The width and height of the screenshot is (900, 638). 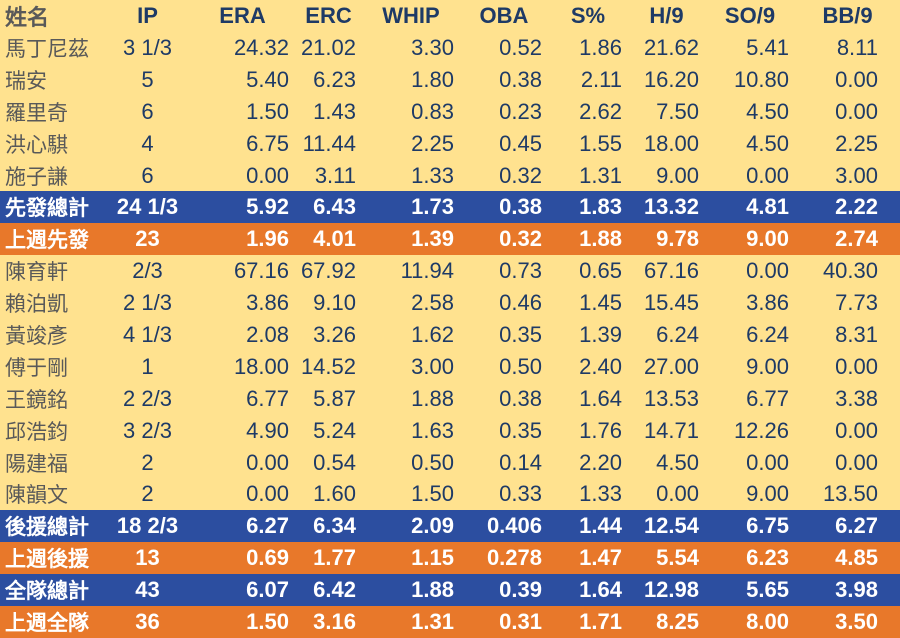 I want to click on stat-cell-h9: 7.50, so click(x=677, y=111).